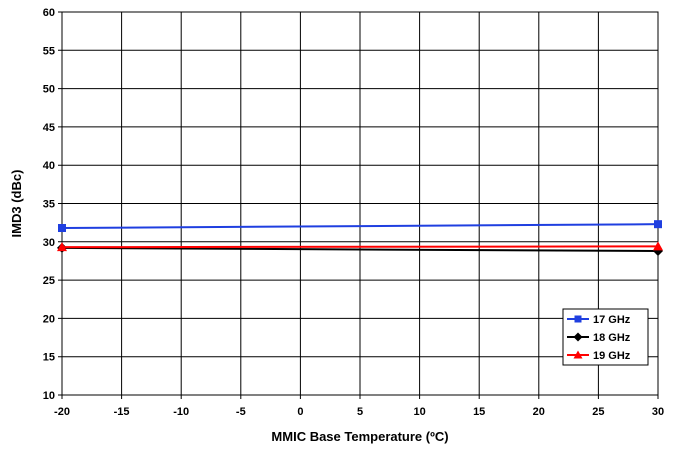 This screenshot has height=451, width=677. Describe the element at coordinates (49, 396) in the screenshot. I see `y-tick-label: 10` at that location.